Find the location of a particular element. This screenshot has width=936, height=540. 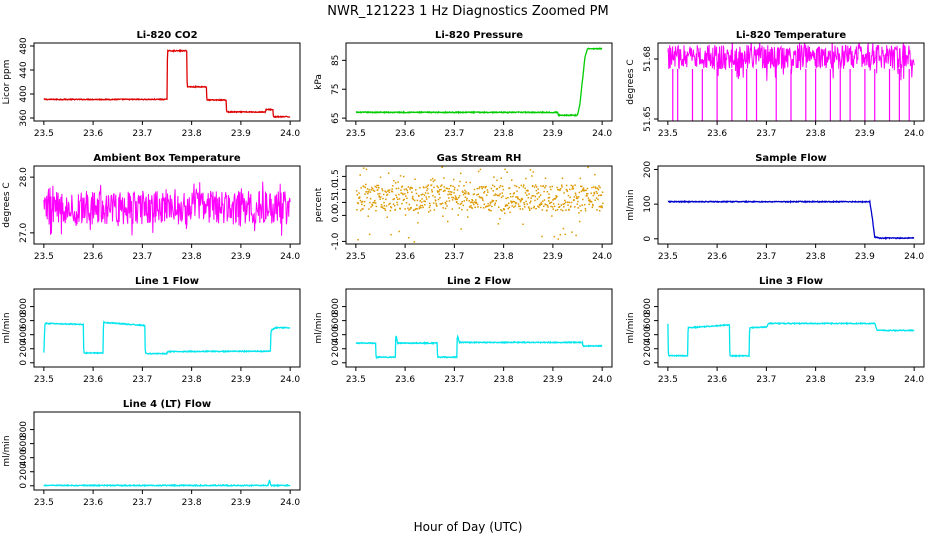

panel-gas-stream-rh-xtick-label-0: 23.5 is located at coordinates (356, 257).